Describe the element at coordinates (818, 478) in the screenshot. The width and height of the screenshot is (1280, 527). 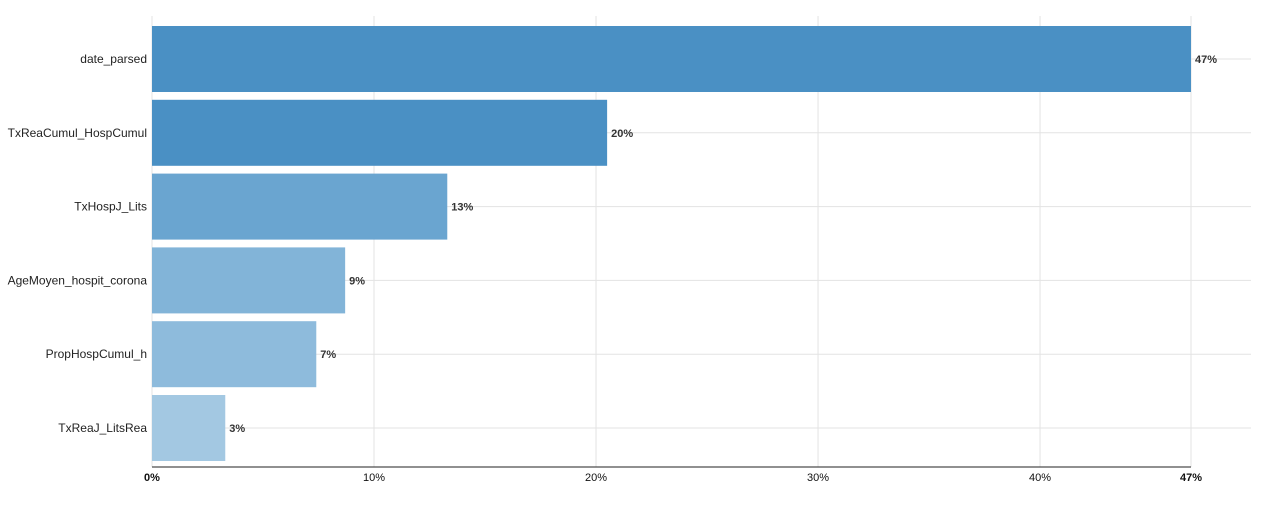
I see `x-tick-label: 30%` at that location.